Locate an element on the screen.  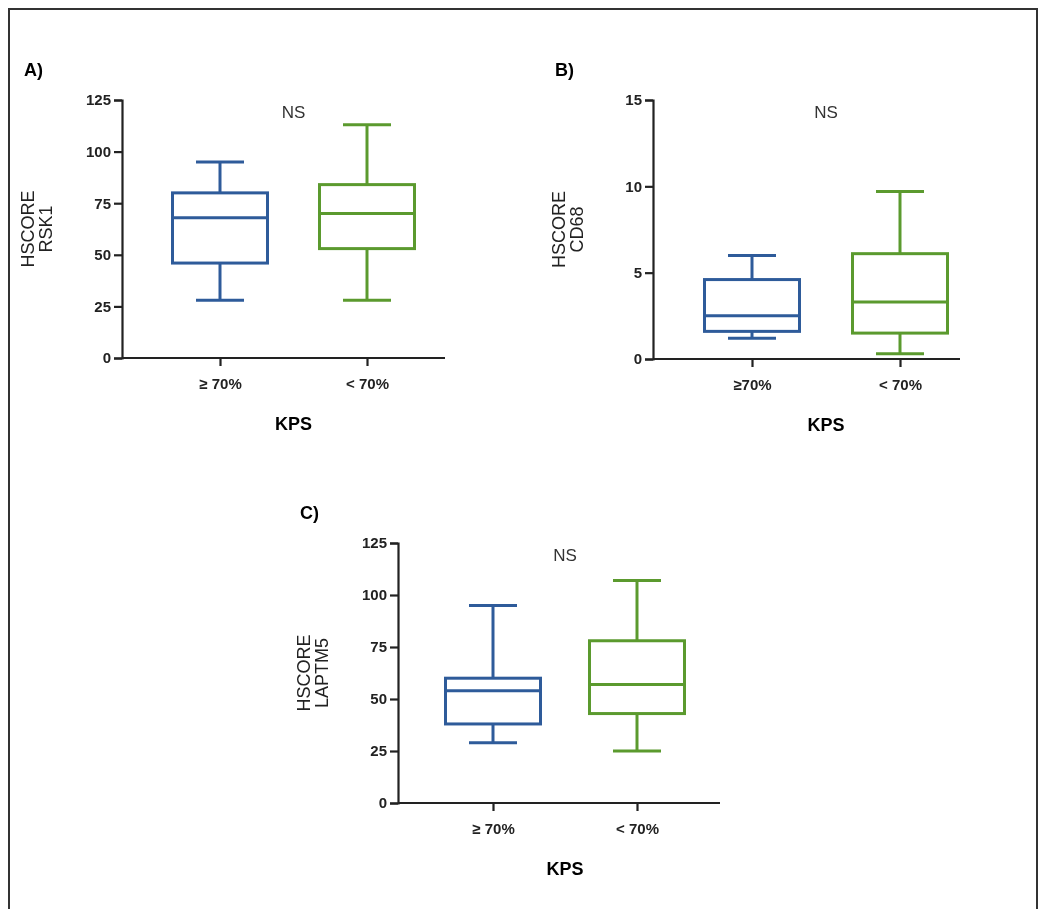
y-tick-label: 5 is located at coordinates (637, 272).